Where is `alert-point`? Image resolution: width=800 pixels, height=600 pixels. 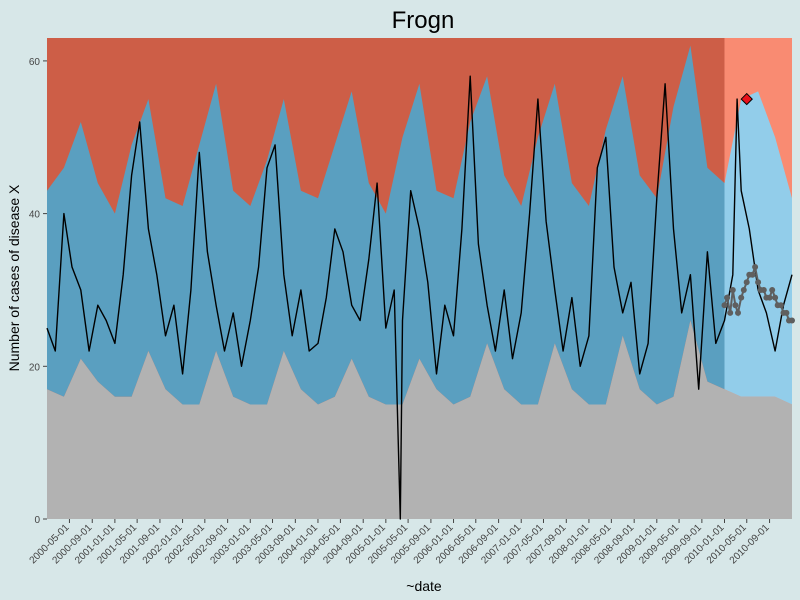
alert-point is located at coordinates (746, 99).